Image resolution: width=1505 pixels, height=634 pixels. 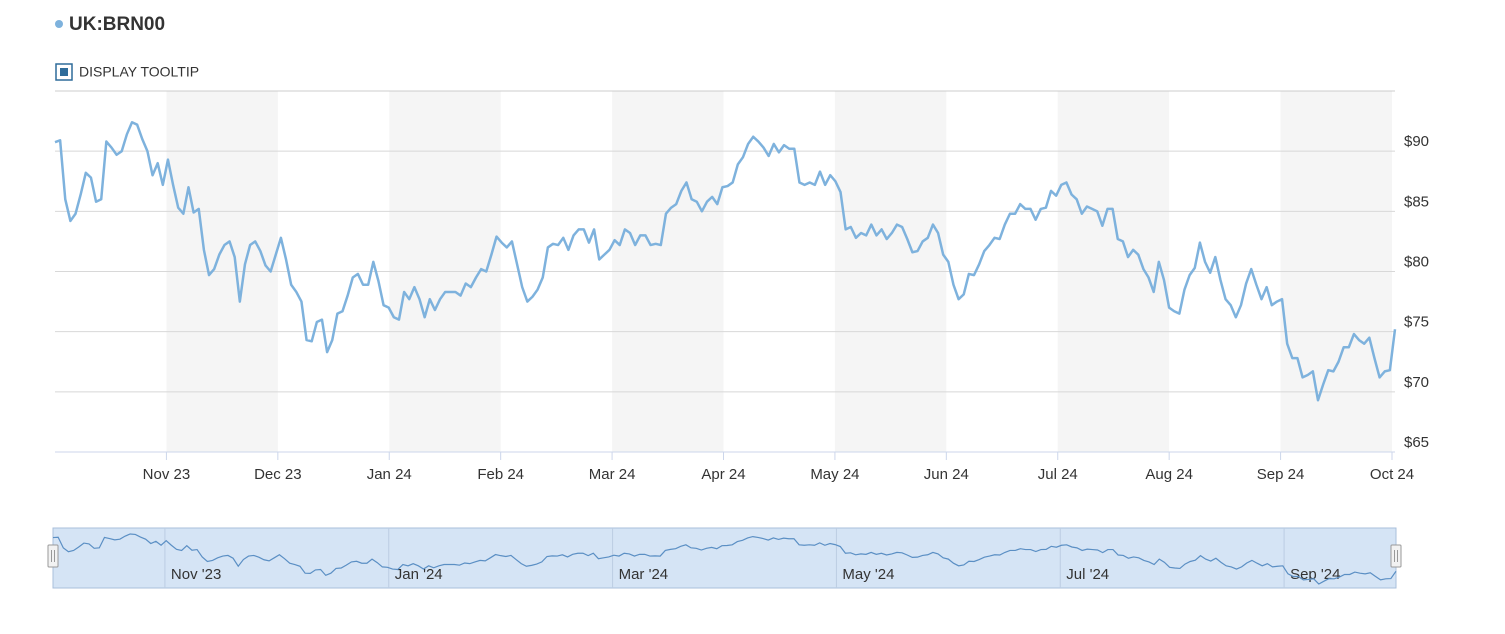 What do you see at coordinates (139, 72) in the screenshot?
I see `tooltip-toggle-label: DISPLAY TOOLTIP` at bounding box center [139, 72].